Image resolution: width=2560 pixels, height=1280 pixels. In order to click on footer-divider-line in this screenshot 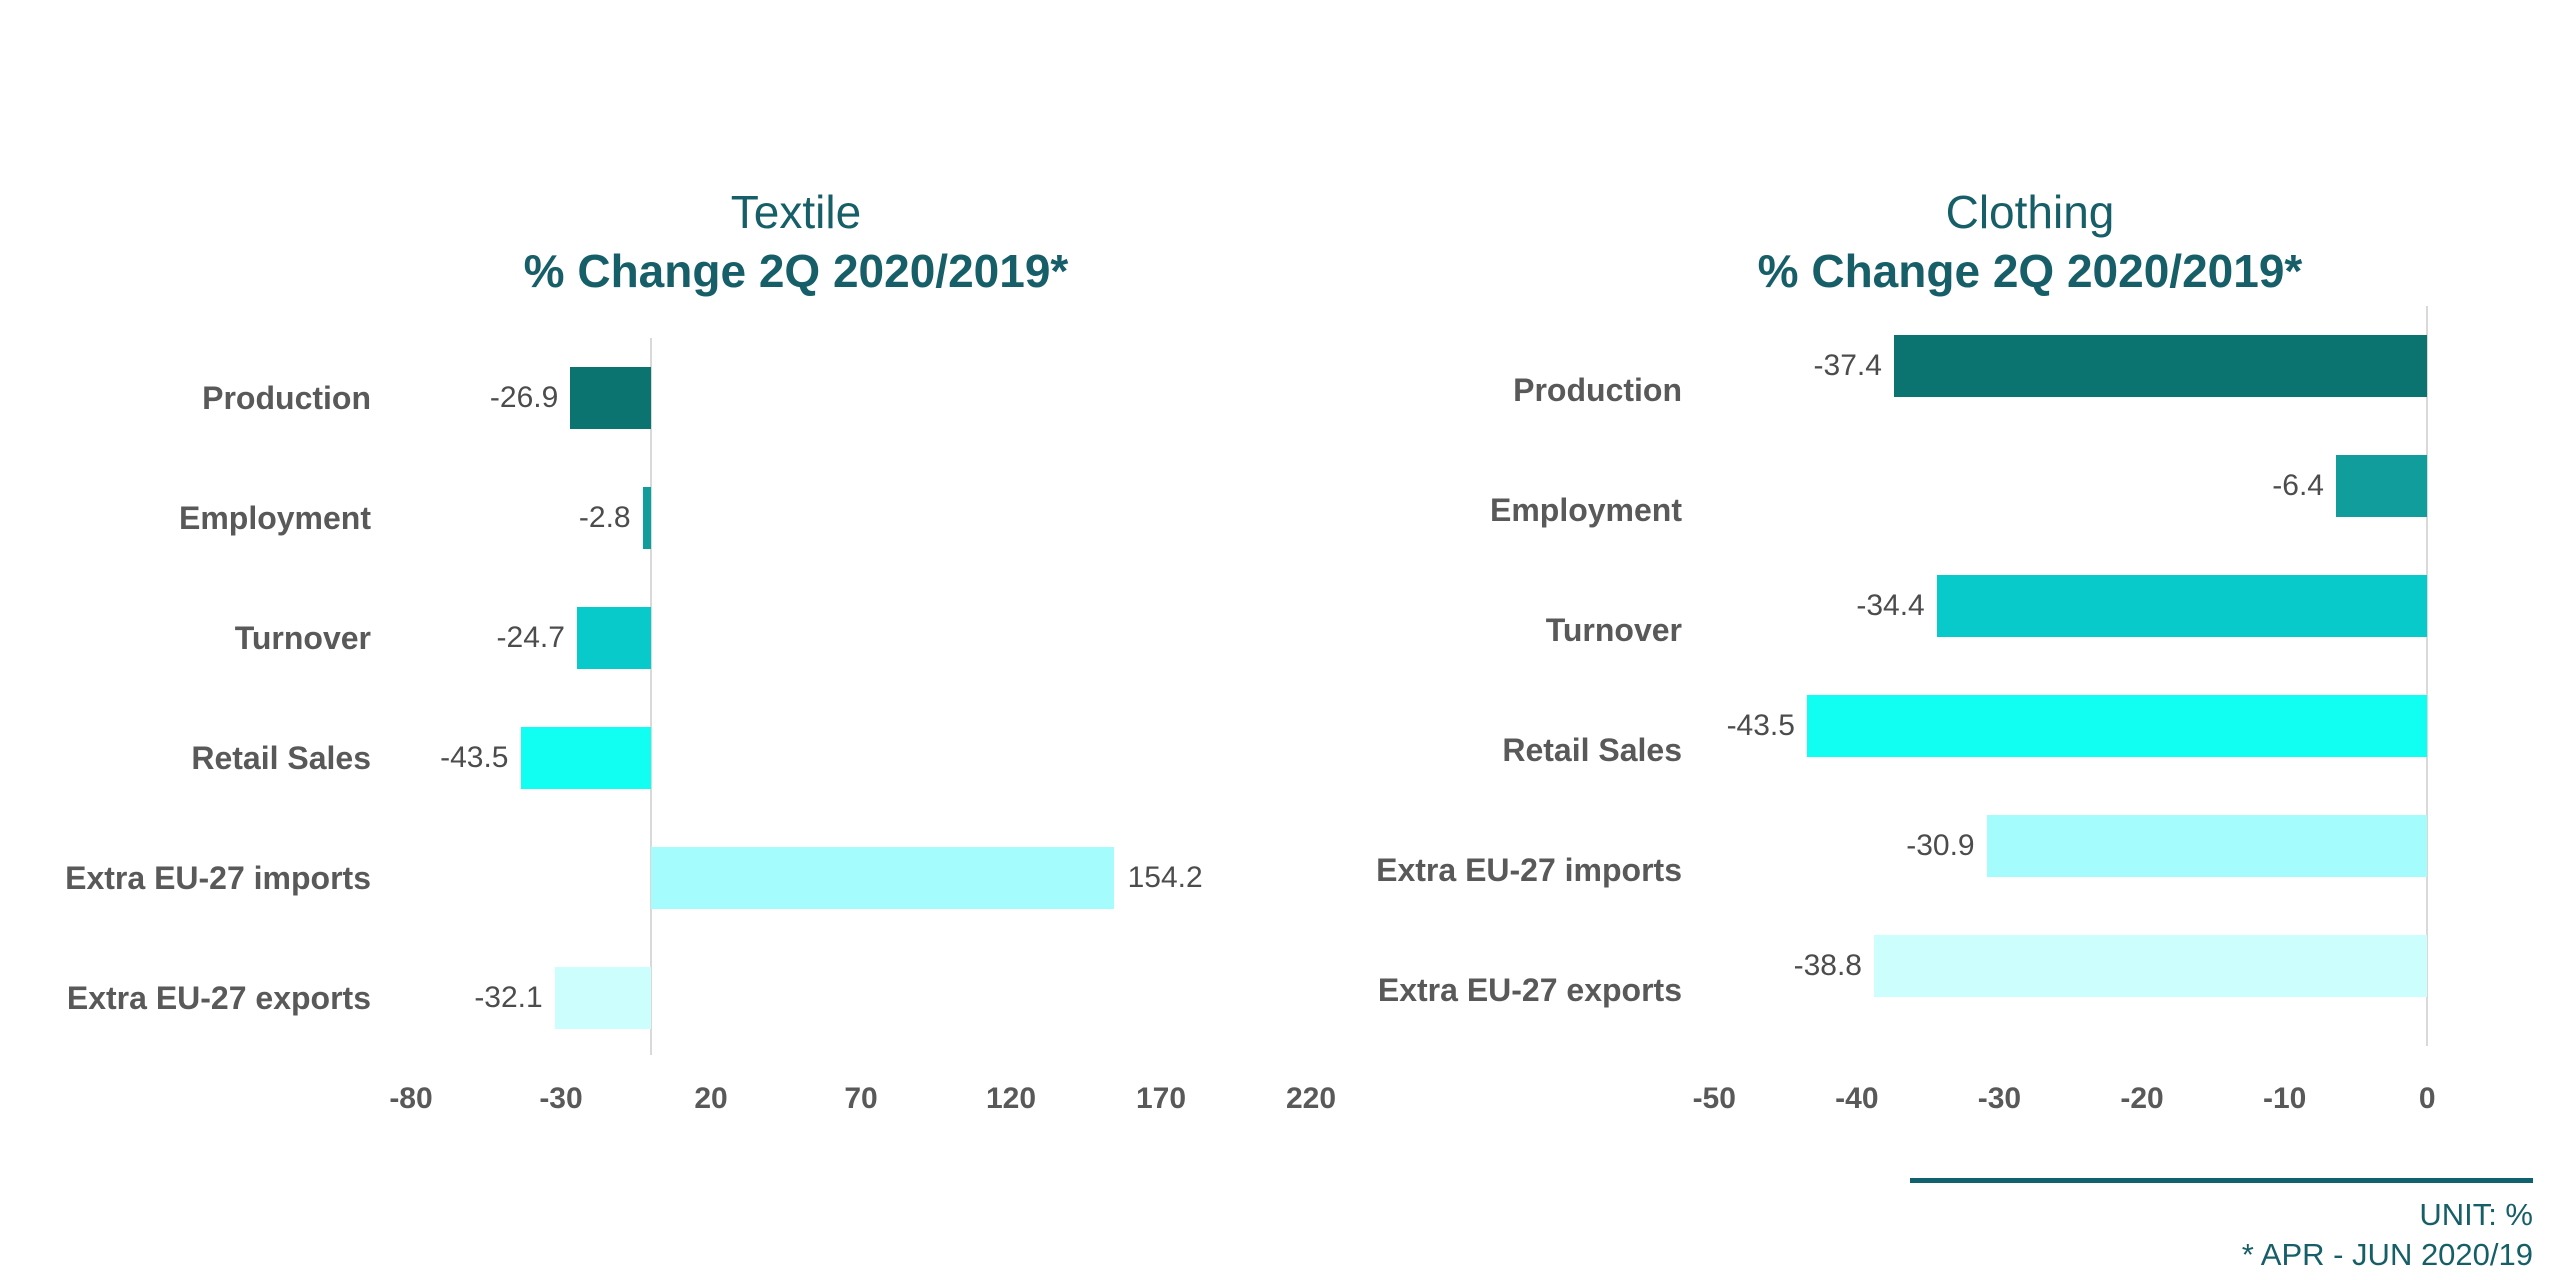, I will do `click(2221, 1180)`.